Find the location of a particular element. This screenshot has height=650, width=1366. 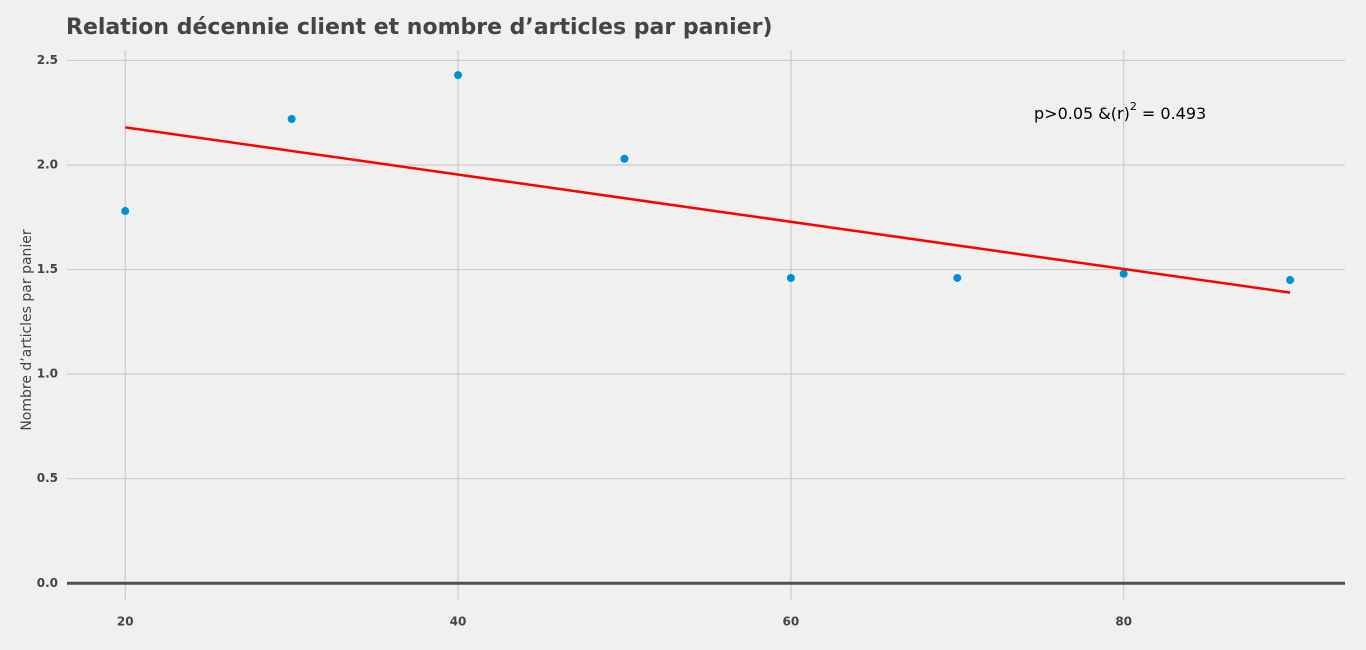

y-tick-label: 1.0 is located at coordinates (47, 374).